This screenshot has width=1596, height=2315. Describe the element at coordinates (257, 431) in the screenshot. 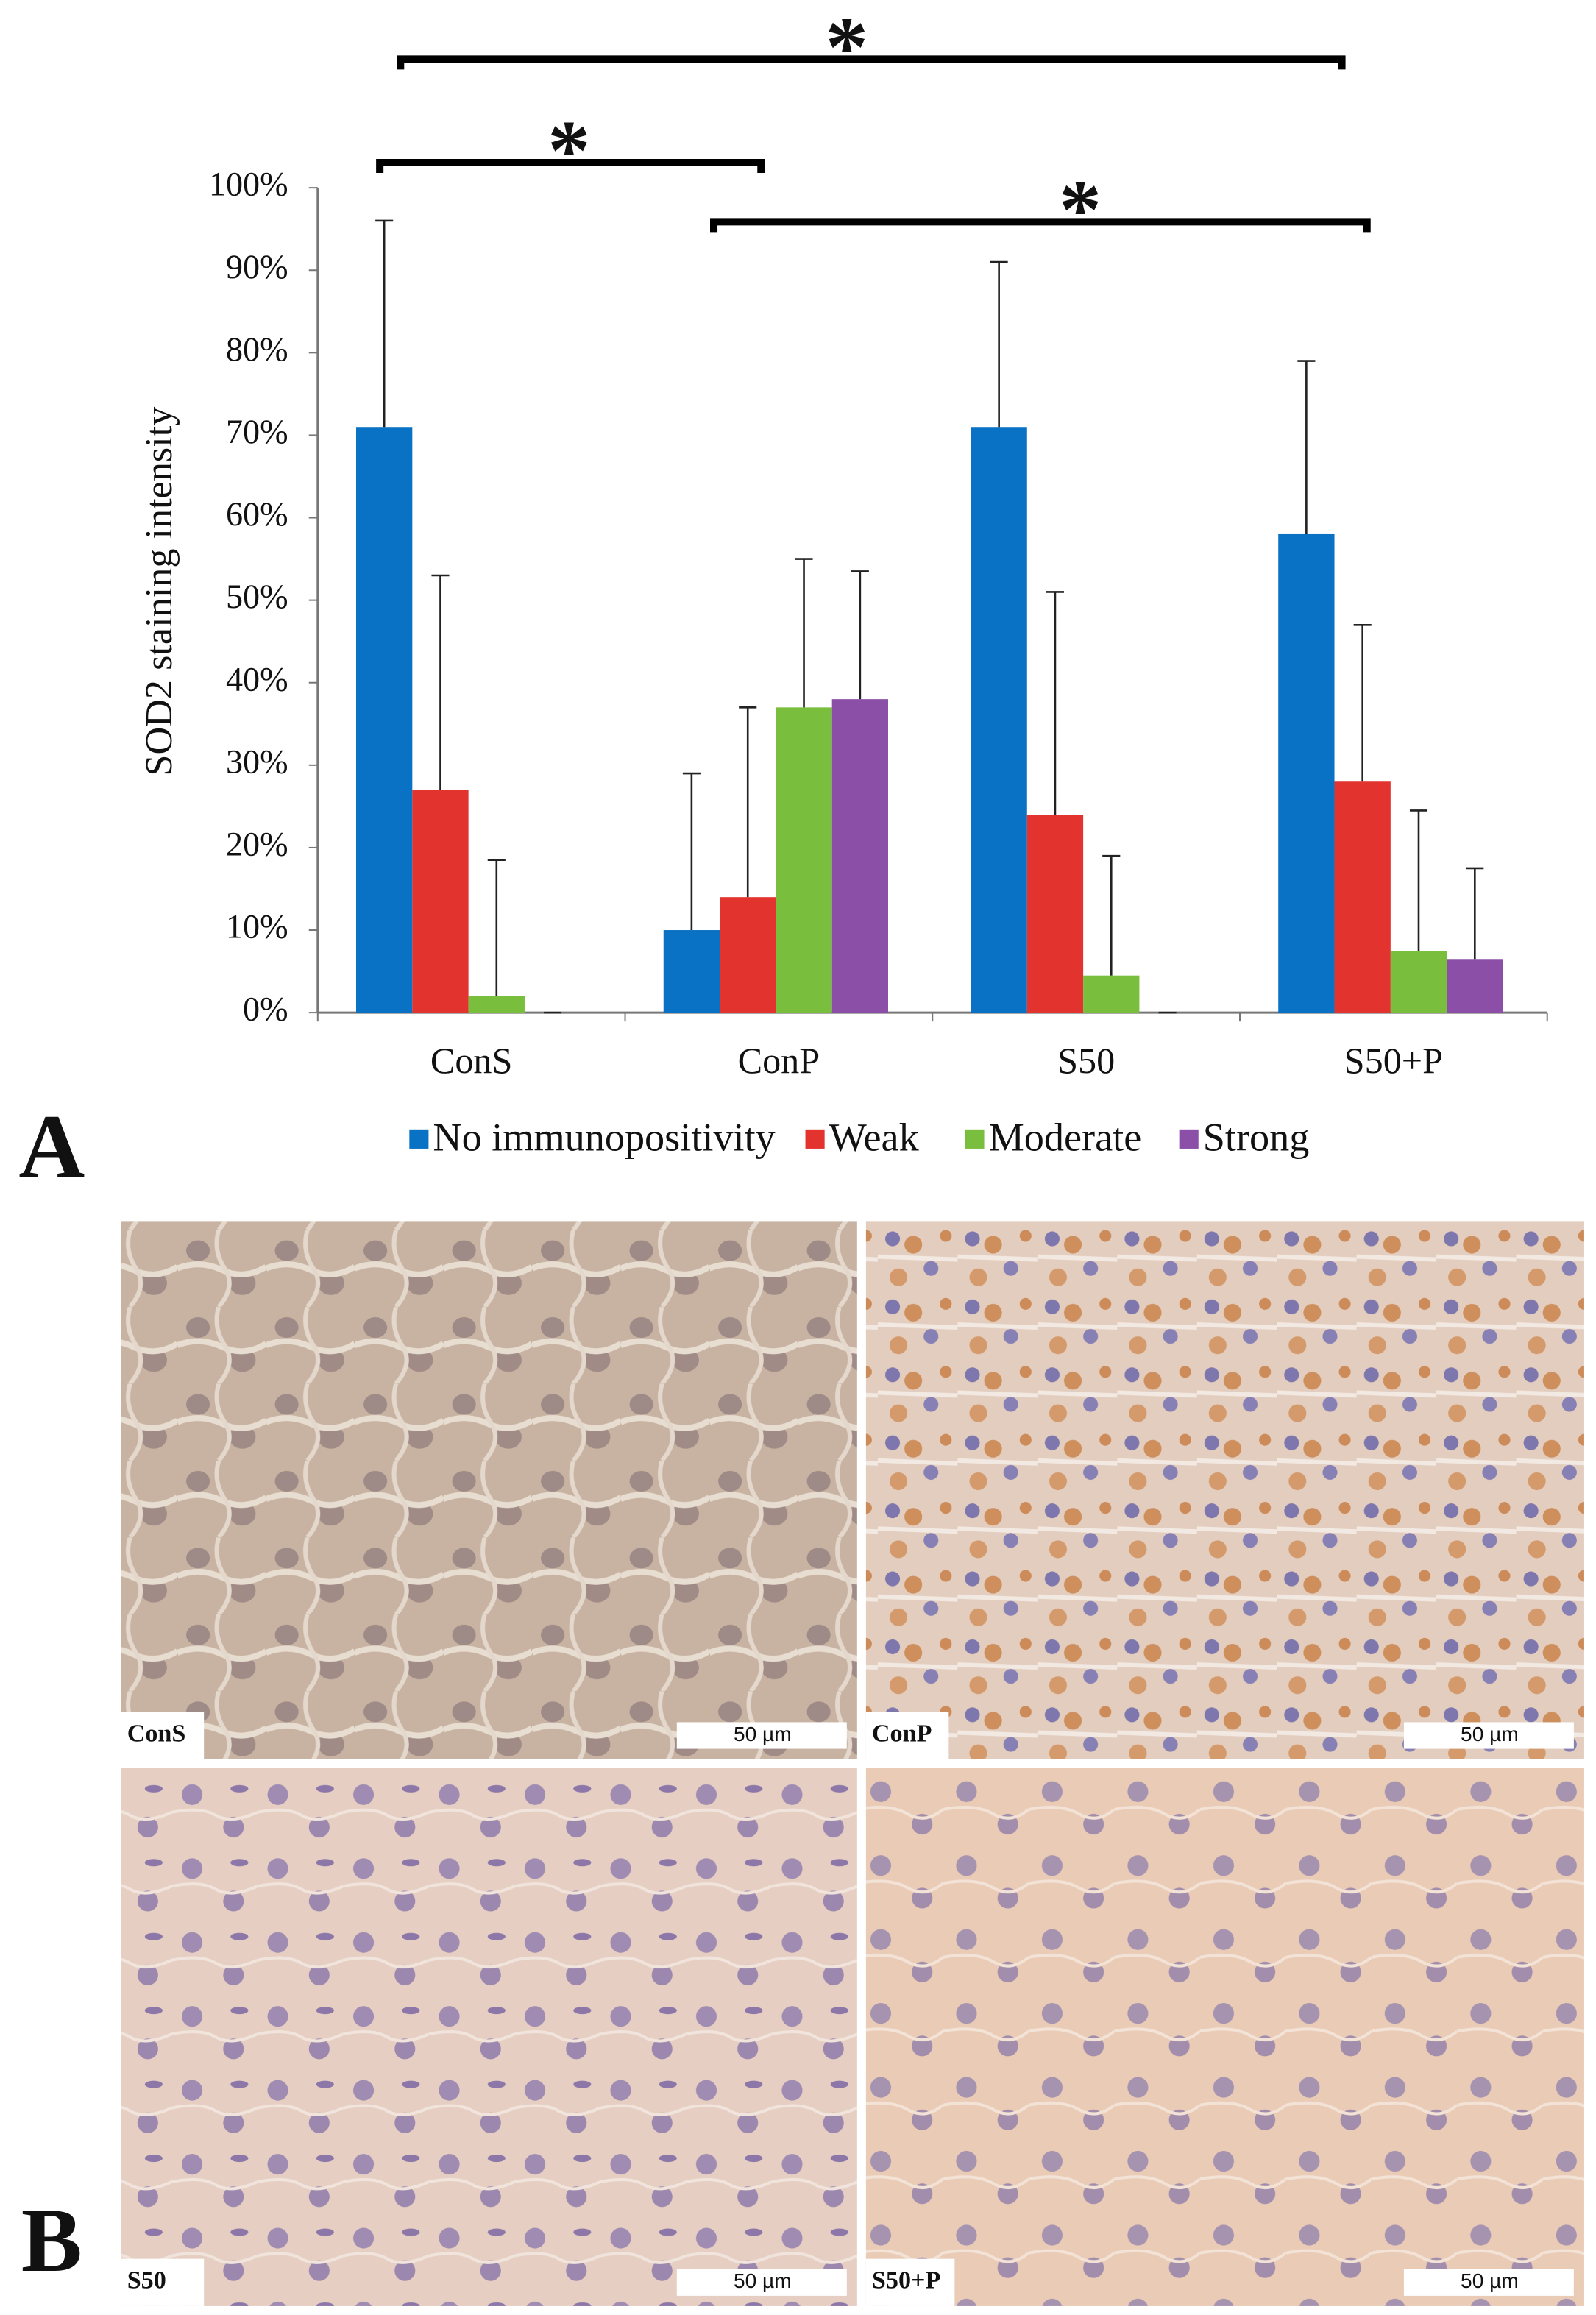

I see `y-tick-label: 70%` at that location.